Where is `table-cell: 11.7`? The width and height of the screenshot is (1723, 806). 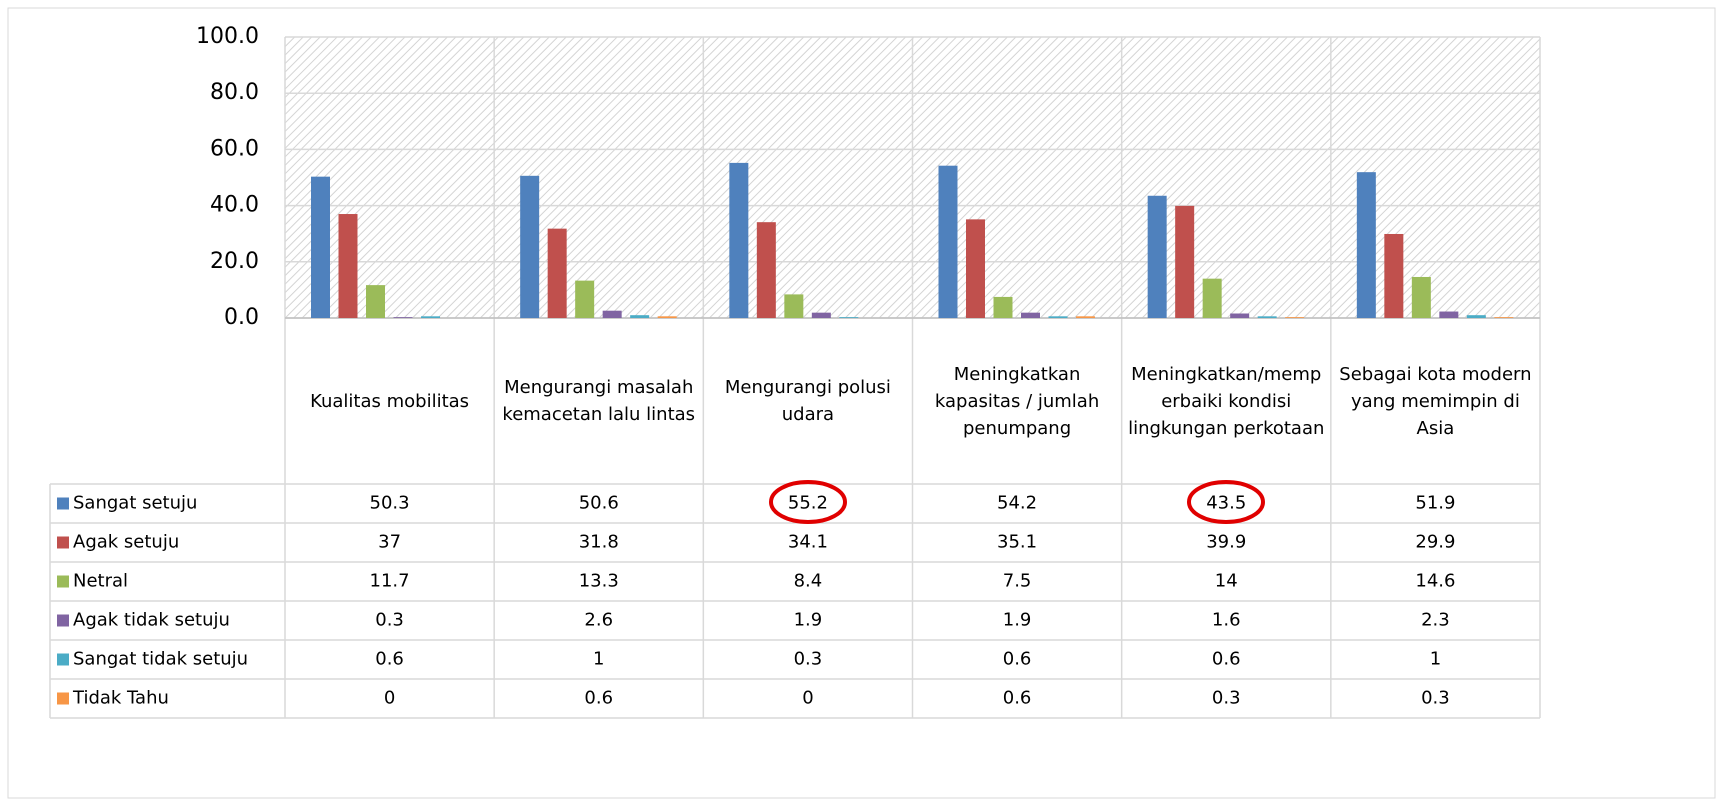
table-cell: 11.7 is located at coordinates (390, 581).